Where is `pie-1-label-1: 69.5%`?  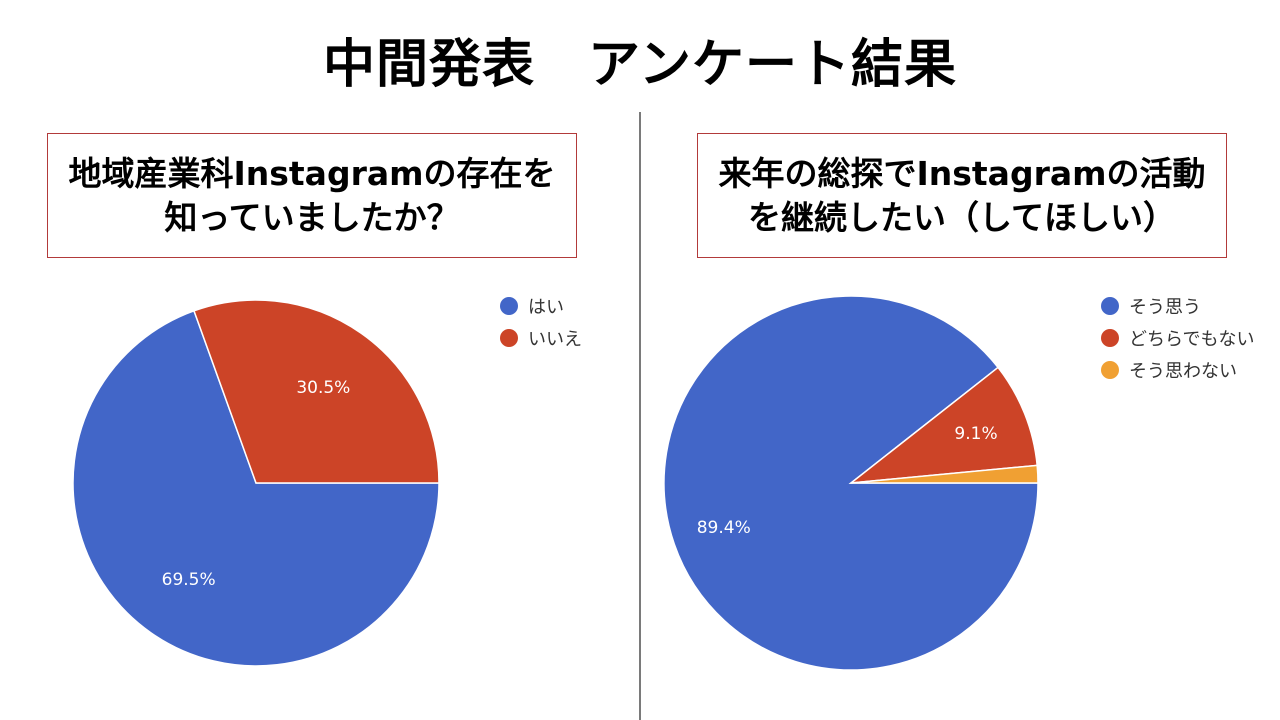 pie-1-label-1: 69.5% is located at coordinates (189, 580).